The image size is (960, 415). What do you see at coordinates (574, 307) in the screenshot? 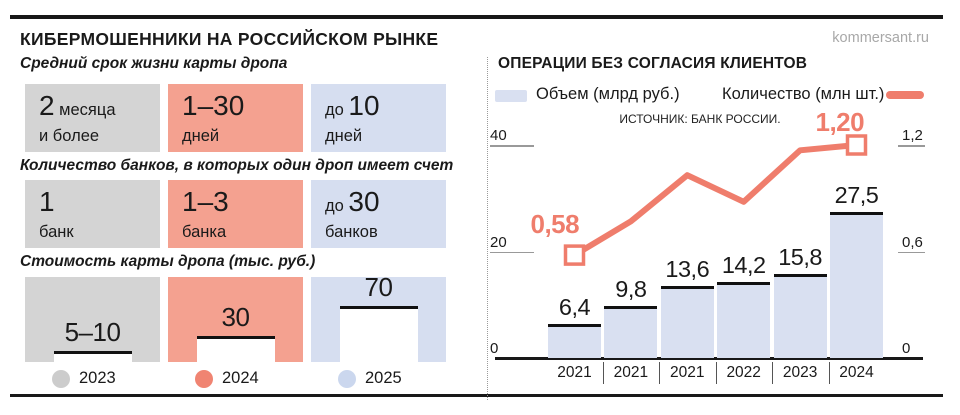
I see `volume-value-label: 6,4` at bounding box center [574, 307].